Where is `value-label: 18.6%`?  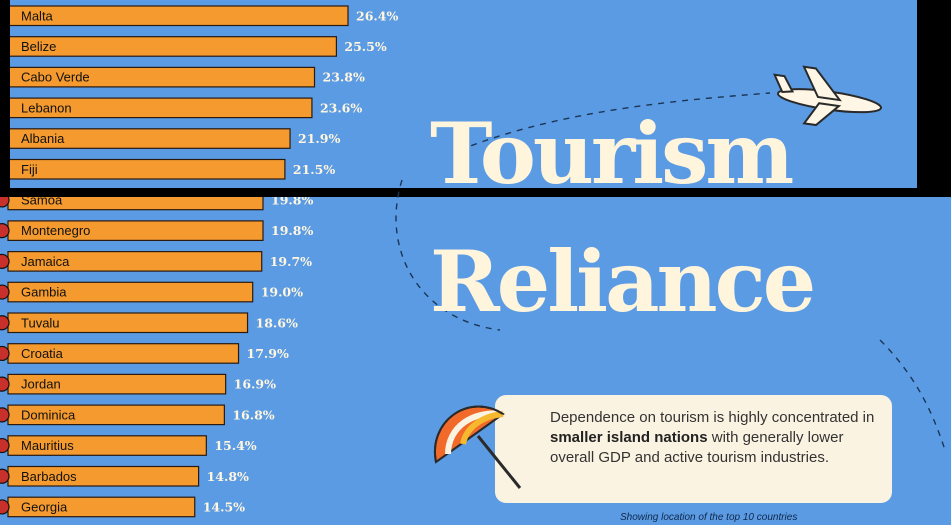 value-label: 18.6% is located at coordinates (277, 322).